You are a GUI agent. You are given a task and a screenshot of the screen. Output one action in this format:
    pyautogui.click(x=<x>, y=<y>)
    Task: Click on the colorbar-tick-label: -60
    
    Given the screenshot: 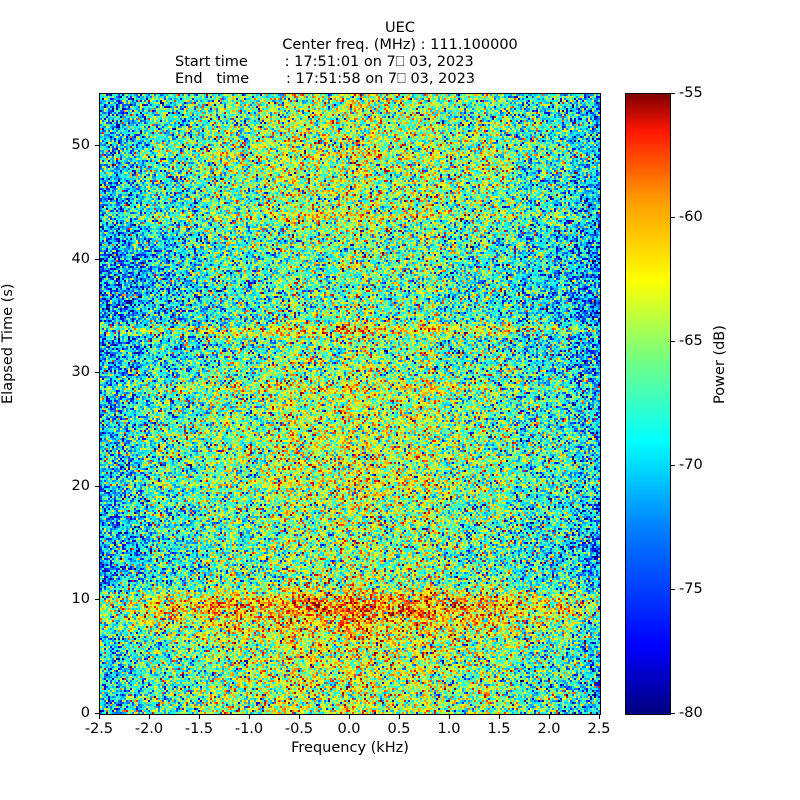 What is the action you would take?
    pyautogui.click(x=691, y=217)
    